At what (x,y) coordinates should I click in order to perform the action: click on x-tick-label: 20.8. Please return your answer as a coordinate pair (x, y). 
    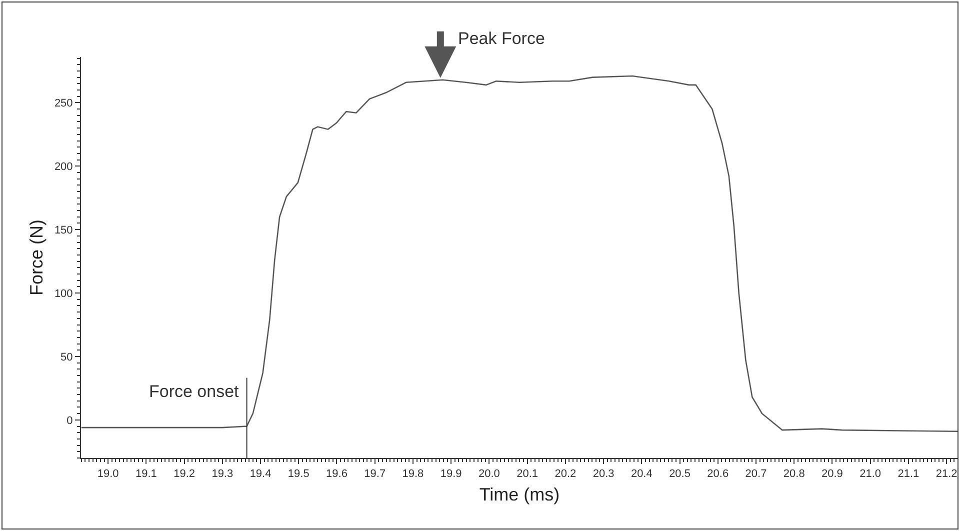
    Looking at the image, I should click on (794, 474).